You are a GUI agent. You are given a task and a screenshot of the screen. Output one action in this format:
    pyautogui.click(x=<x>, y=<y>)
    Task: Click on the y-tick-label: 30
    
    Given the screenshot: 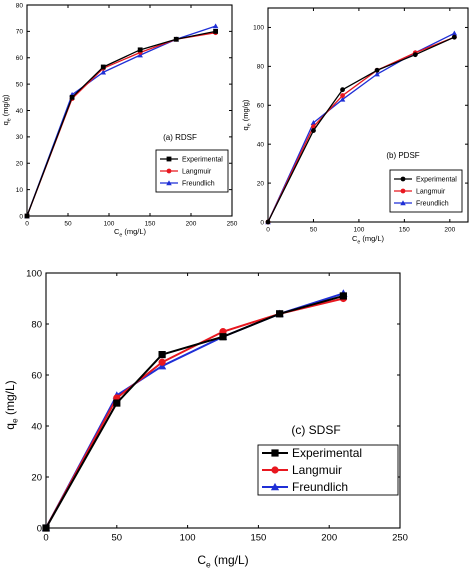 What is the action you would take?
    pyautogui.click(x=20, y=137)
    